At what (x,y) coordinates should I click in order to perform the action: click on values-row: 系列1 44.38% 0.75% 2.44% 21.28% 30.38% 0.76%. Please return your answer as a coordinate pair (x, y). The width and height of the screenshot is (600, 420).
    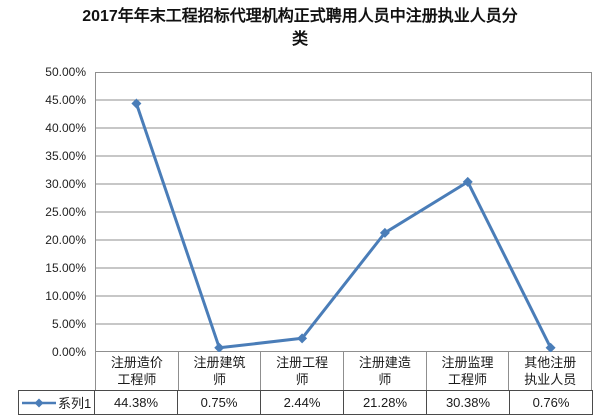
    Looking at the image, I should click on (305, 402).